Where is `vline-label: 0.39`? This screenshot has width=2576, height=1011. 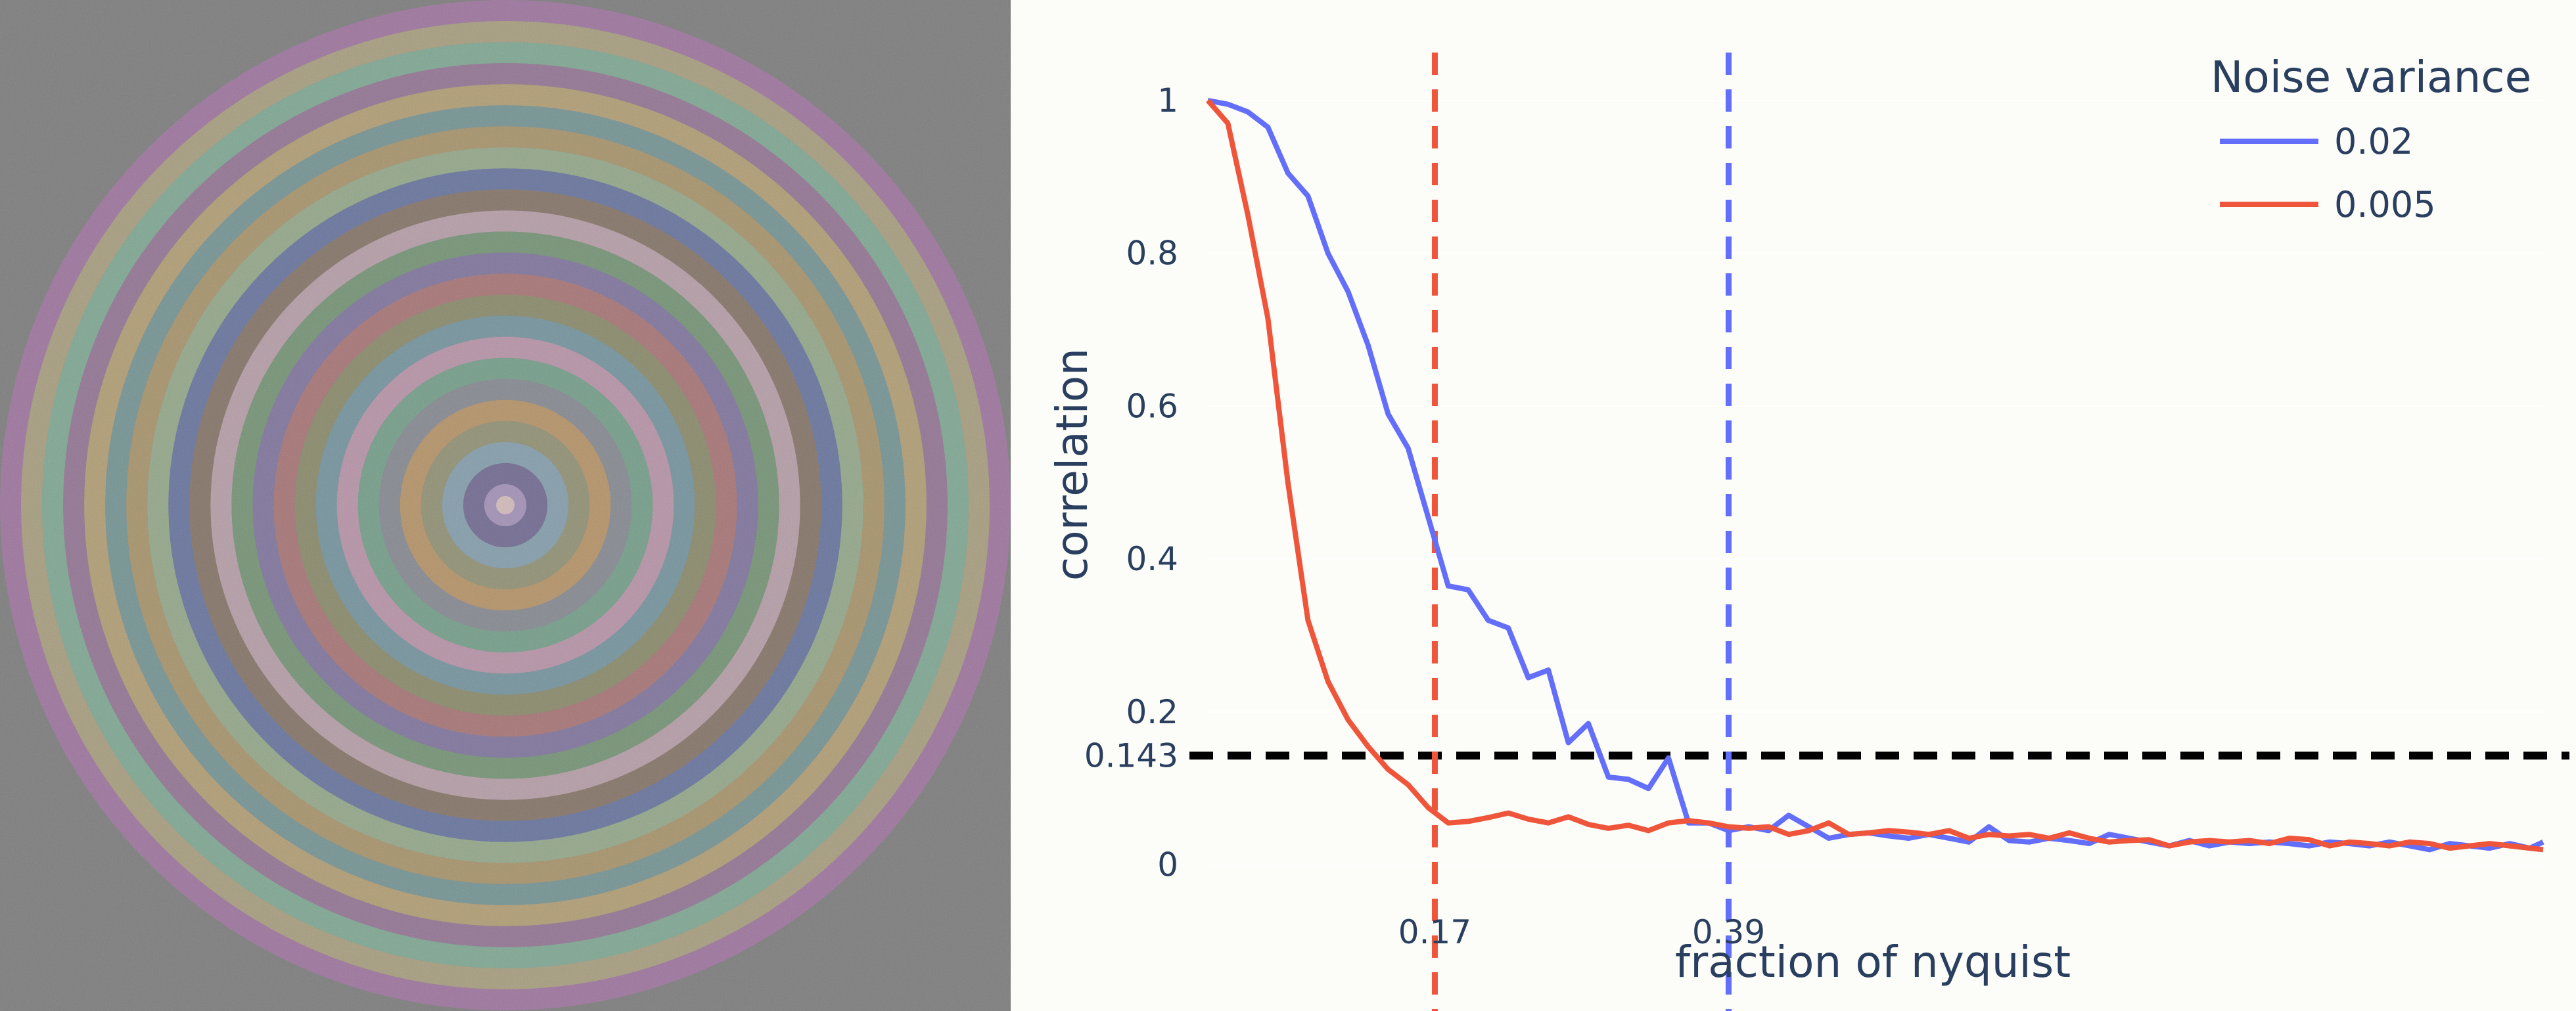 vline-label: 0.39 is located at coordinates (1729, 932).